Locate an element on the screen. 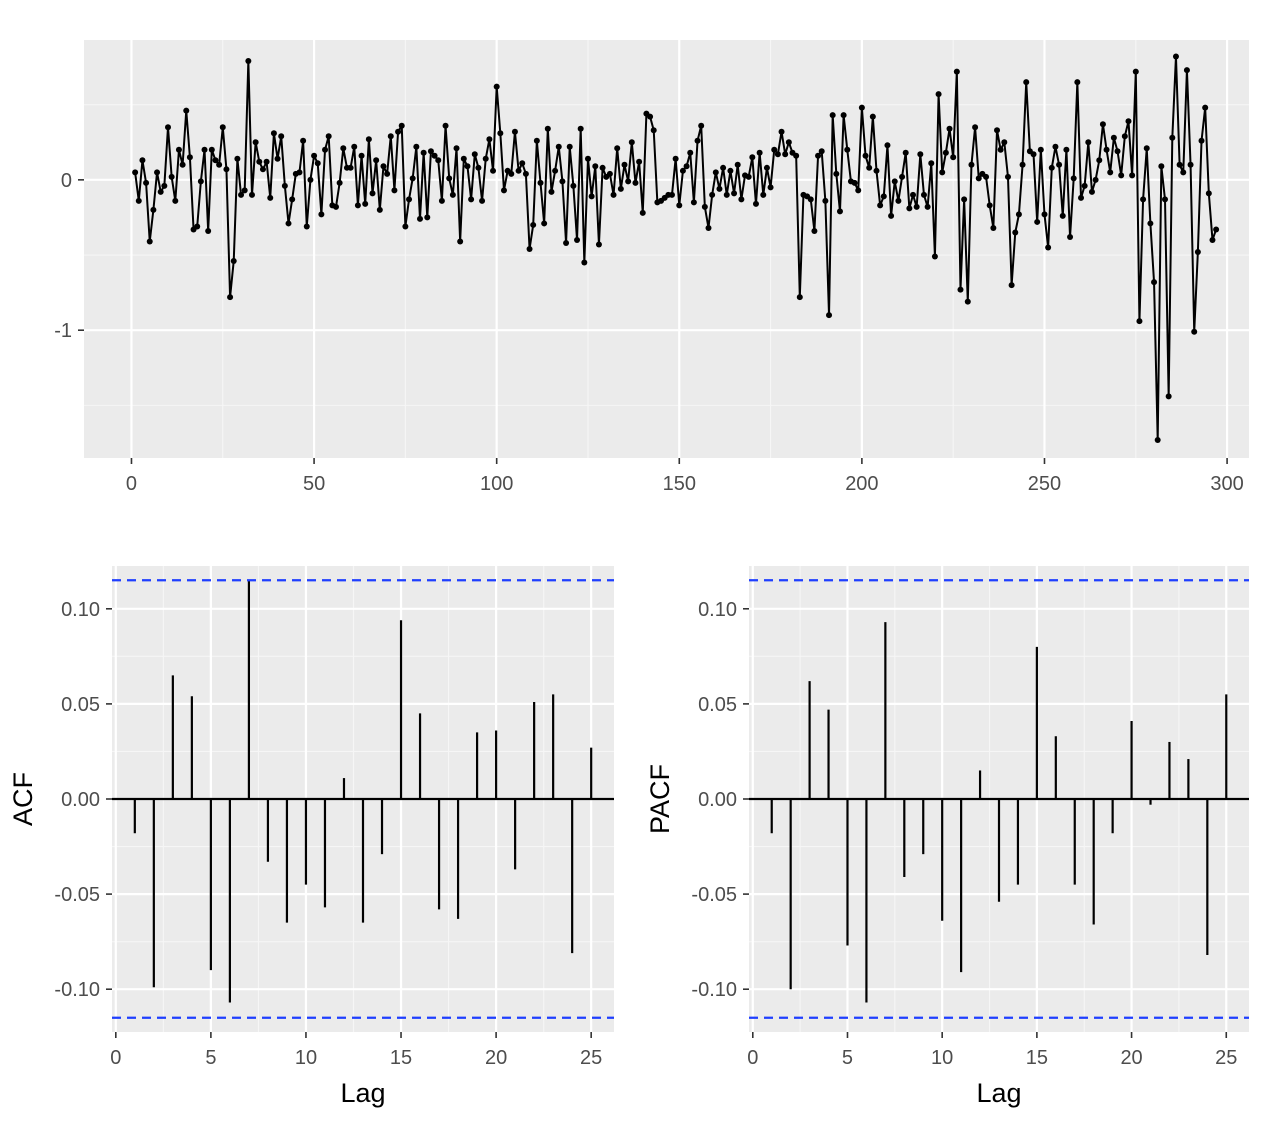 The image size is (1282, 1122). x-tick-label: 15 is located at coordinates (1037, 1058).